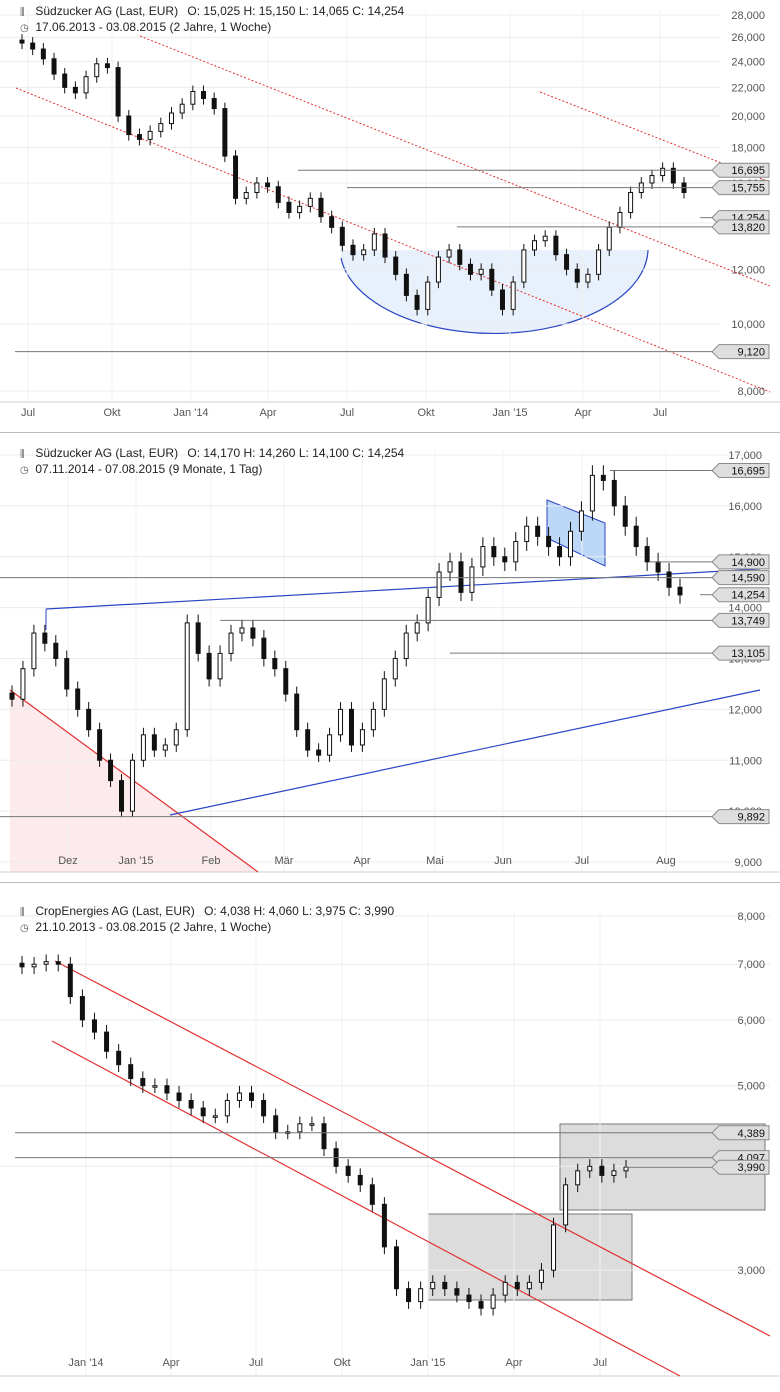 The height and width of the screenshot is (1392, 780). What do you see at coordinates (748, 579) in the screenshot?
I see `price-tag: 14,590` at bounding box center [748, 579].